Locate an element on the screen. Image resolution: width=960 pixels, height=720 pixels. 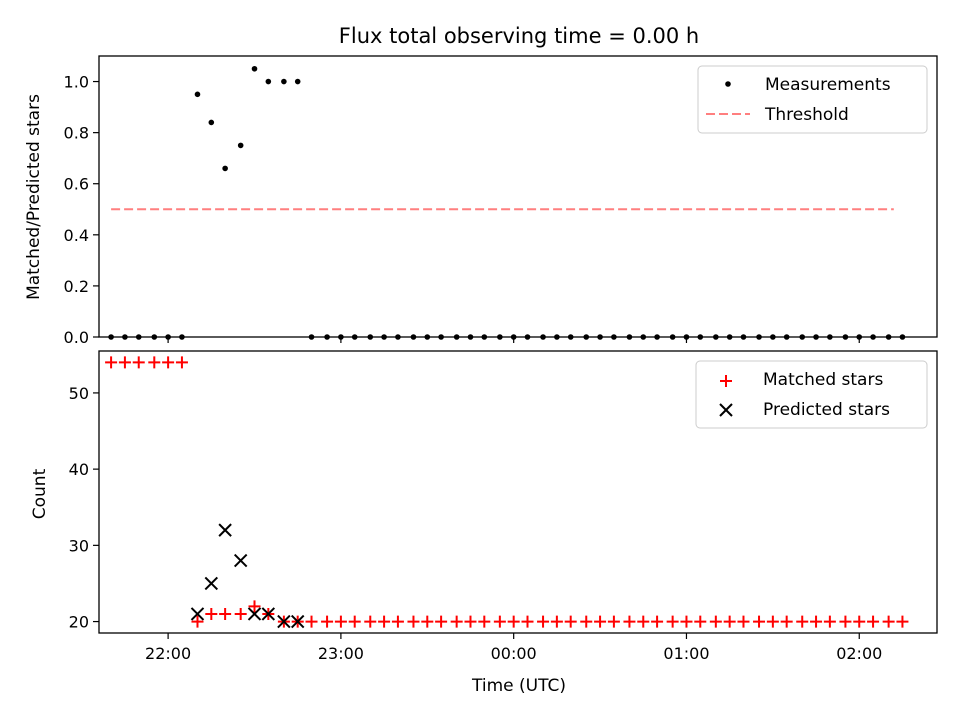
ratio-y-tick-label: 0.0 is located at coordinates (76, 337).